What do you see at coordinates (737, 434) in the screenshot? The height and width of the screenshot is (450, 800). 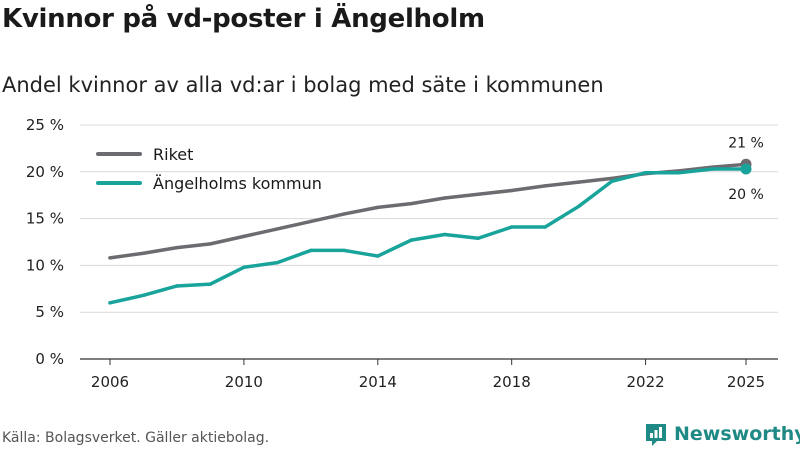 I see `brand-name: Newsworthy` at bounding box center [737, 434].